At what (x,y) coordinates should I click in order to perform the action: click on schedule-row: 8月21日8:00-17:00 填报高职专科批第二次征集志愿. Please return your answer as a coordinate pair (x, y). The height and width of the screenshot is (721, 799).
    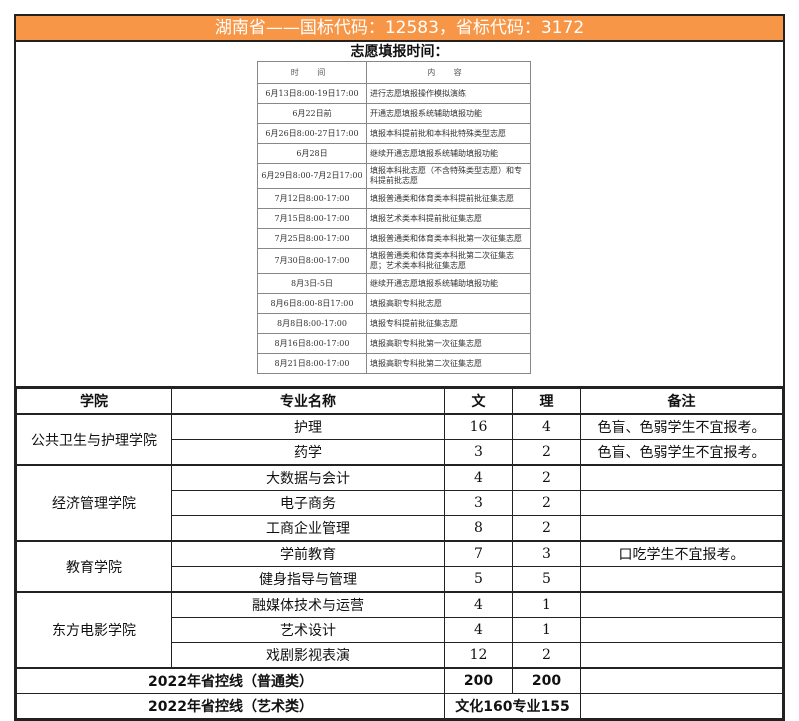
    Looking at the image, I should click on (394, 363).